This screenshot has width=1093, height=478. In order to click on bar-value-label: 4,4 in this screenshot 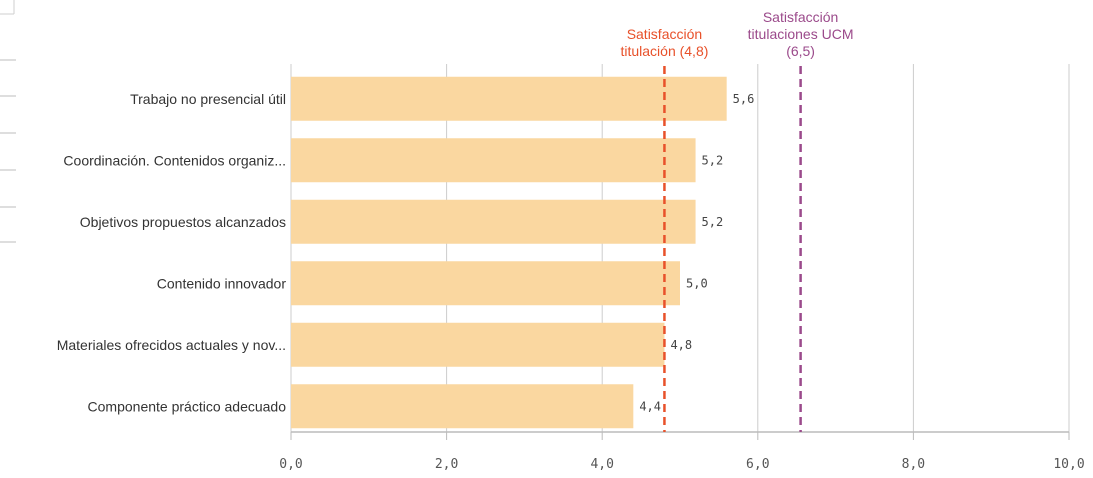, I will do `click(650, 406)`.